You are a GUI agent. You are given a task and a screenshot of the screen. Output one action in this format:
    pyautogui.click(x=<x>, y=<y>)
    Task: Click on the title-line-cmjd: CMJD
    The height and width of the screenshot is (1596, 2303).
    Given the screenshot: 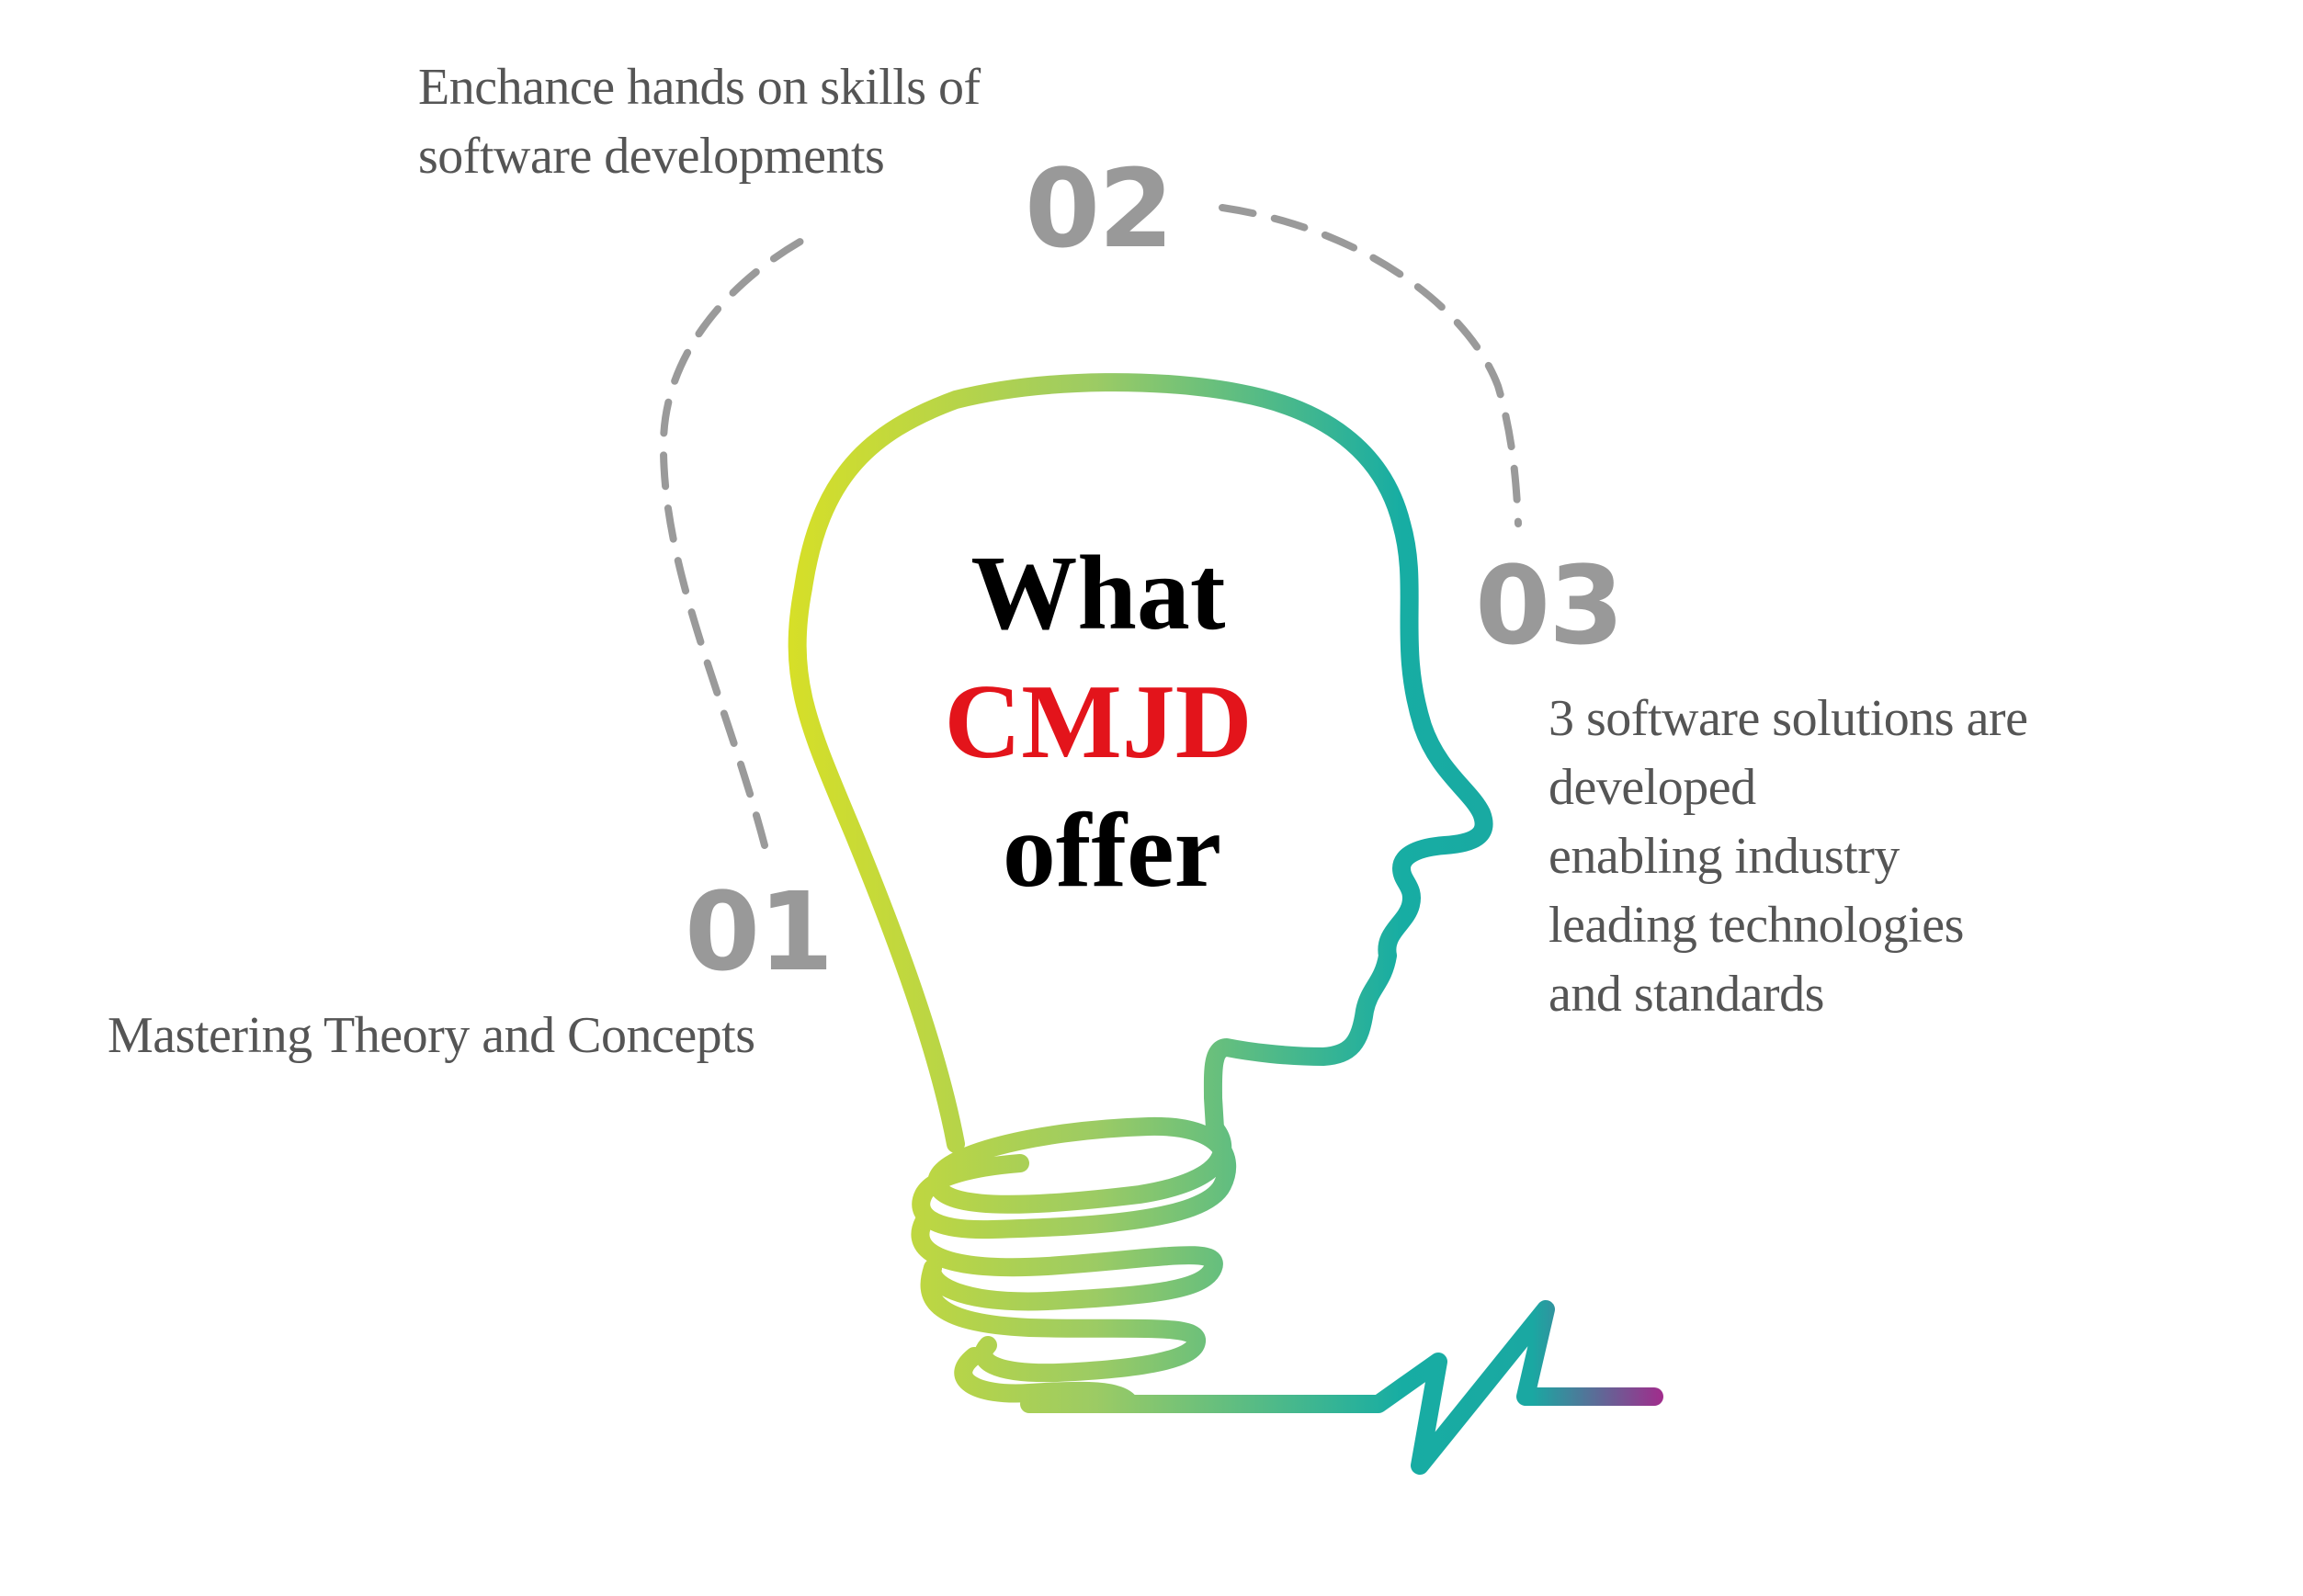 What is the action you would take?
    pyautogui.click(x=1098, y=722)
    